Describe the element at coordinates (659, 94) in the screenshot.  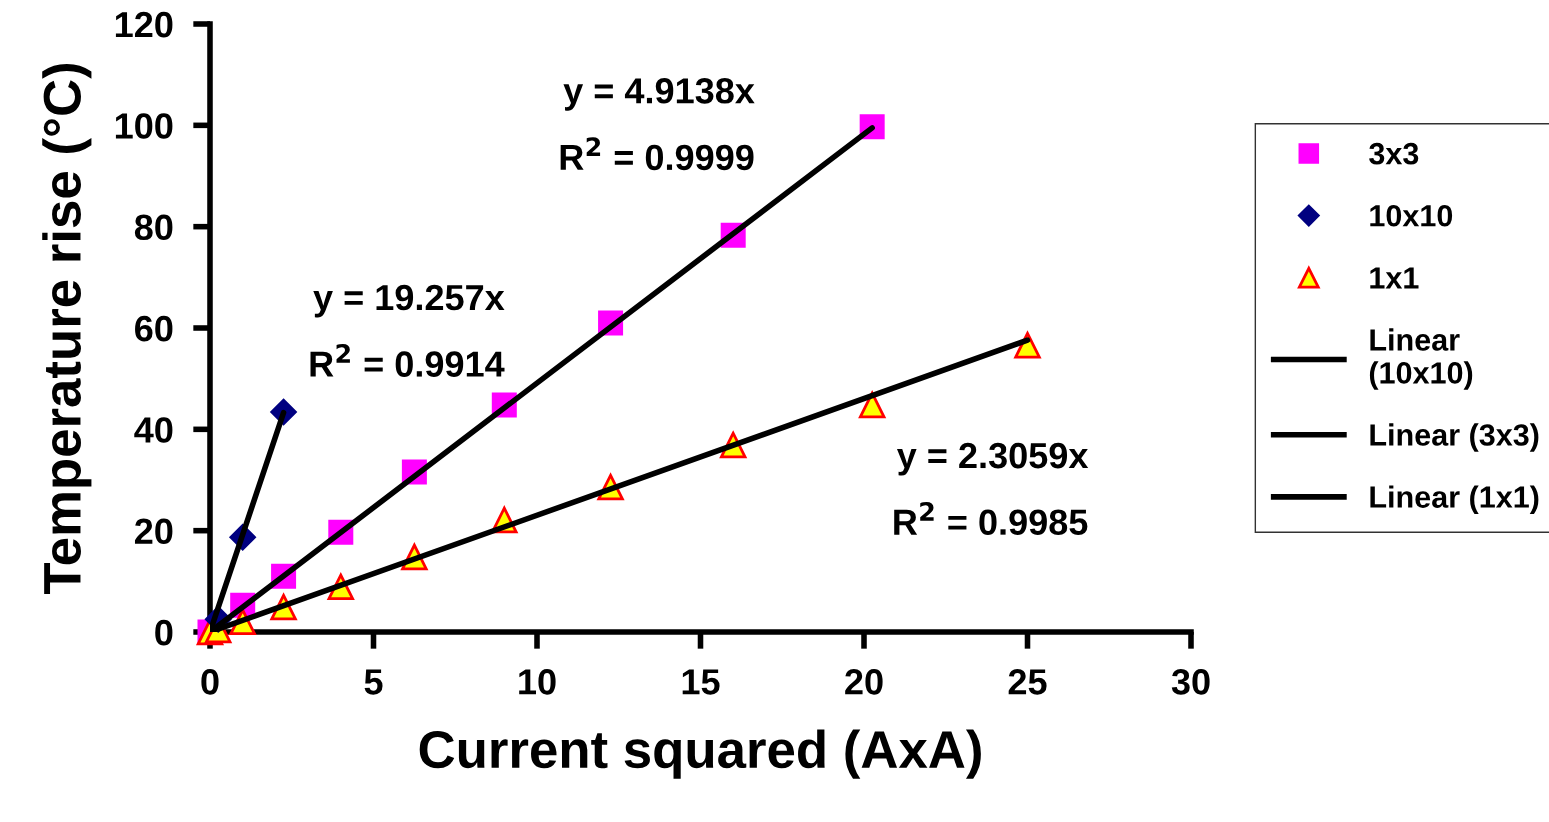
I see `annotation: y = 4.9138x` at that location.